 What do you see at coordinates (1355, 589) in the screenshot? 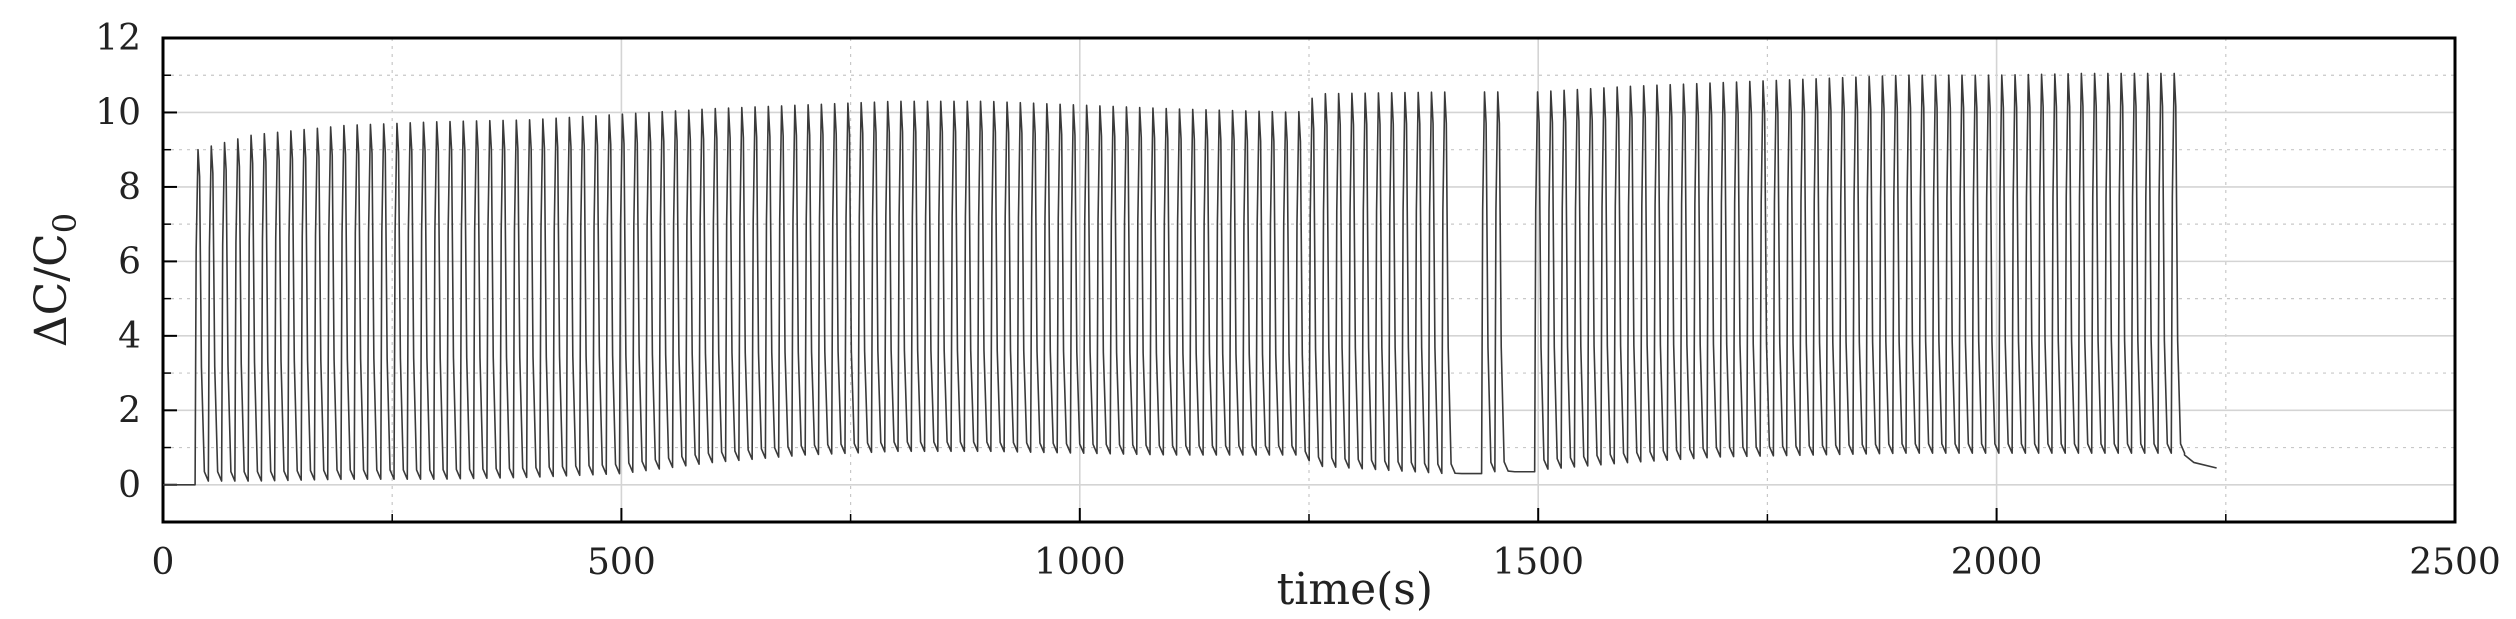
I see `x-axis-label: time(s)` at bounding box center [1355, 589].